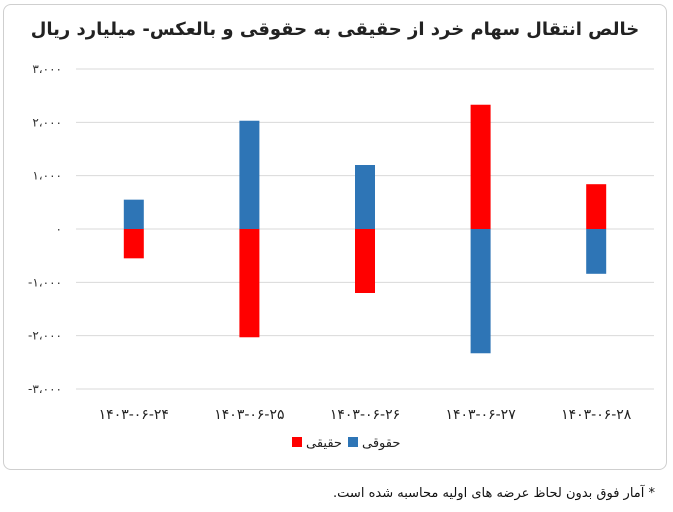 The image size is (673, 512). Describe the element at coordinates (134, 415) in the screenshot. I see `x-tick-label: ۱۴۰۳-۰۶-۲۴` at that location.